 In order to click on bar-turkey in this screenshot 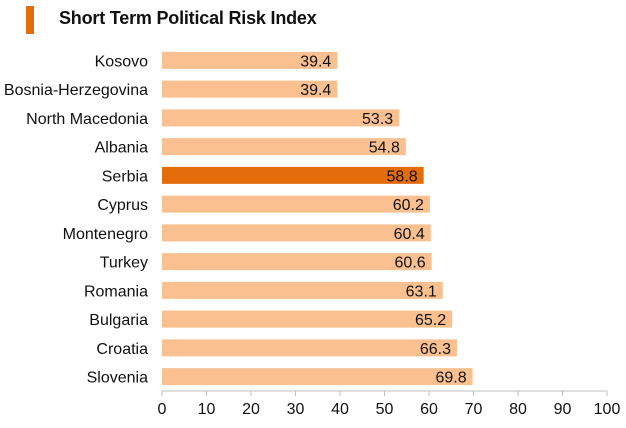, I will do `click(297, 262)`.